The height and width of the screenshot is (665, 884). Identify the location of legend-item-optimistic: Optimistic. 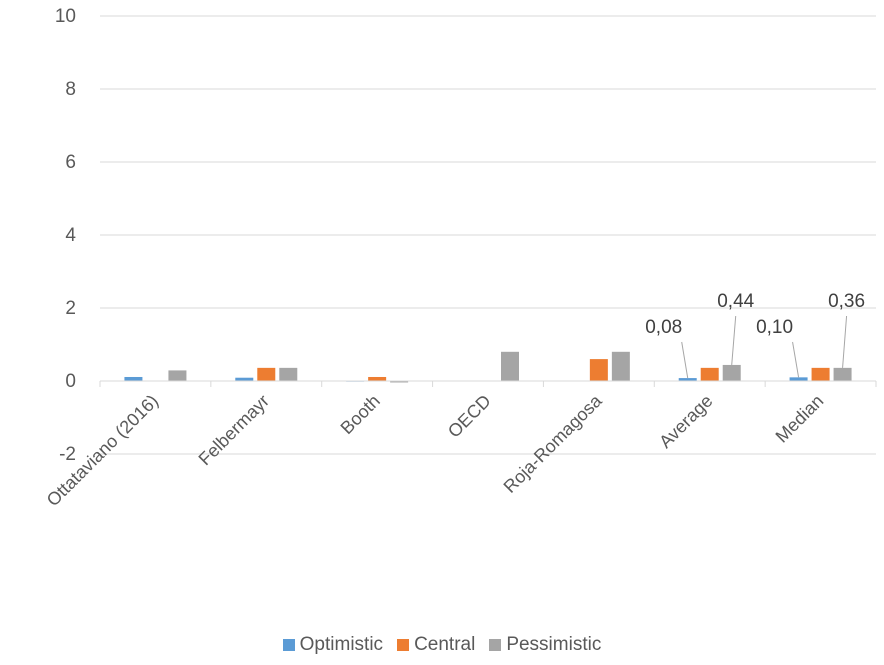
(333, 645).